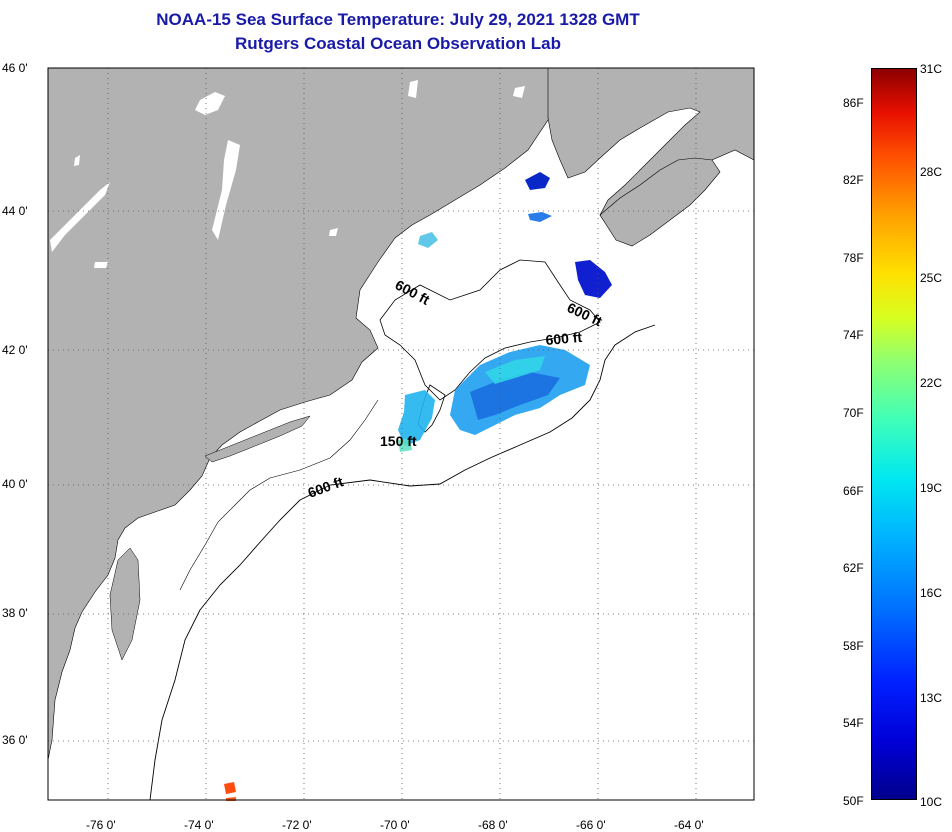  I want to click on lat-label: 46 0', so click(15, 68).